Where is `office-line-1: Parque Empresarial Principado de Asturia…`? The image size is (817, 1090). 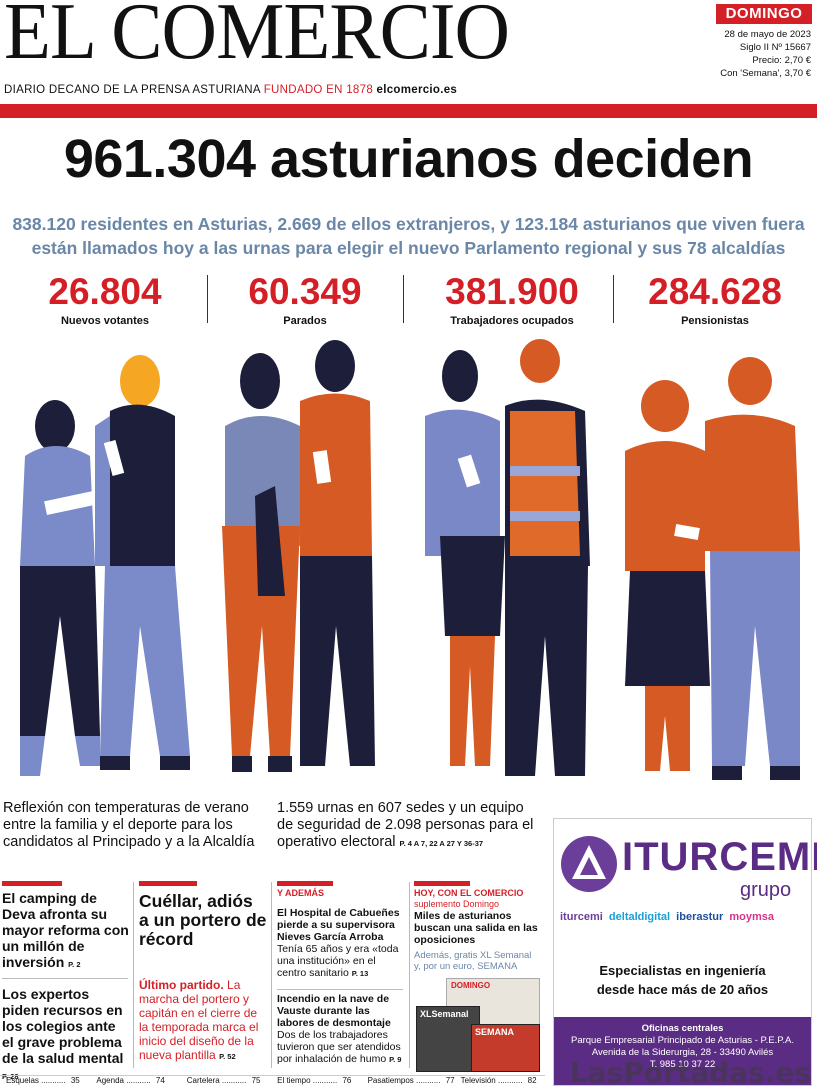 office-line-1: Parque Empresarial Principado de Asturia… is located at coordinates (682, 1040).